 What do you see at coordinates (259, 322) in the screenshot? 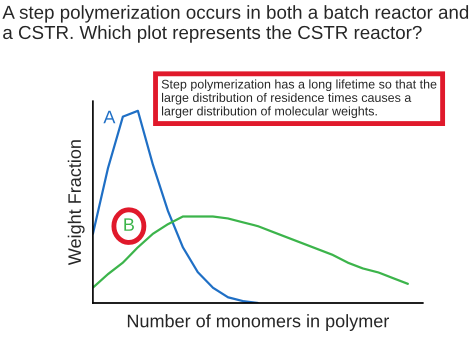
I see `x-axis-title: Number of monomers in polymer` at bounding box center [259, 322].